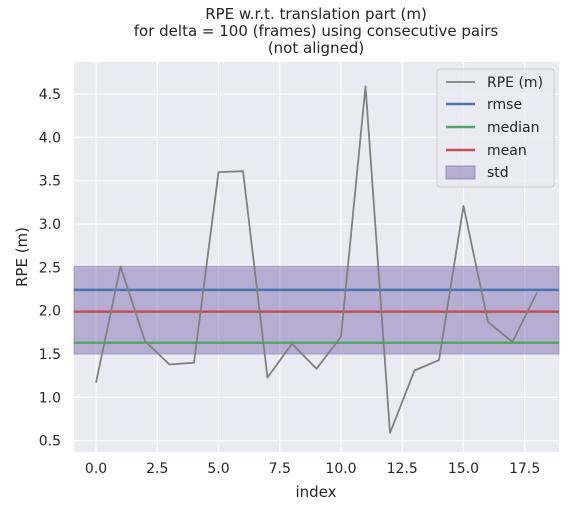 The image size is (578, 508). I want to click on y-tick-label: 4.5, so click(50, 95).